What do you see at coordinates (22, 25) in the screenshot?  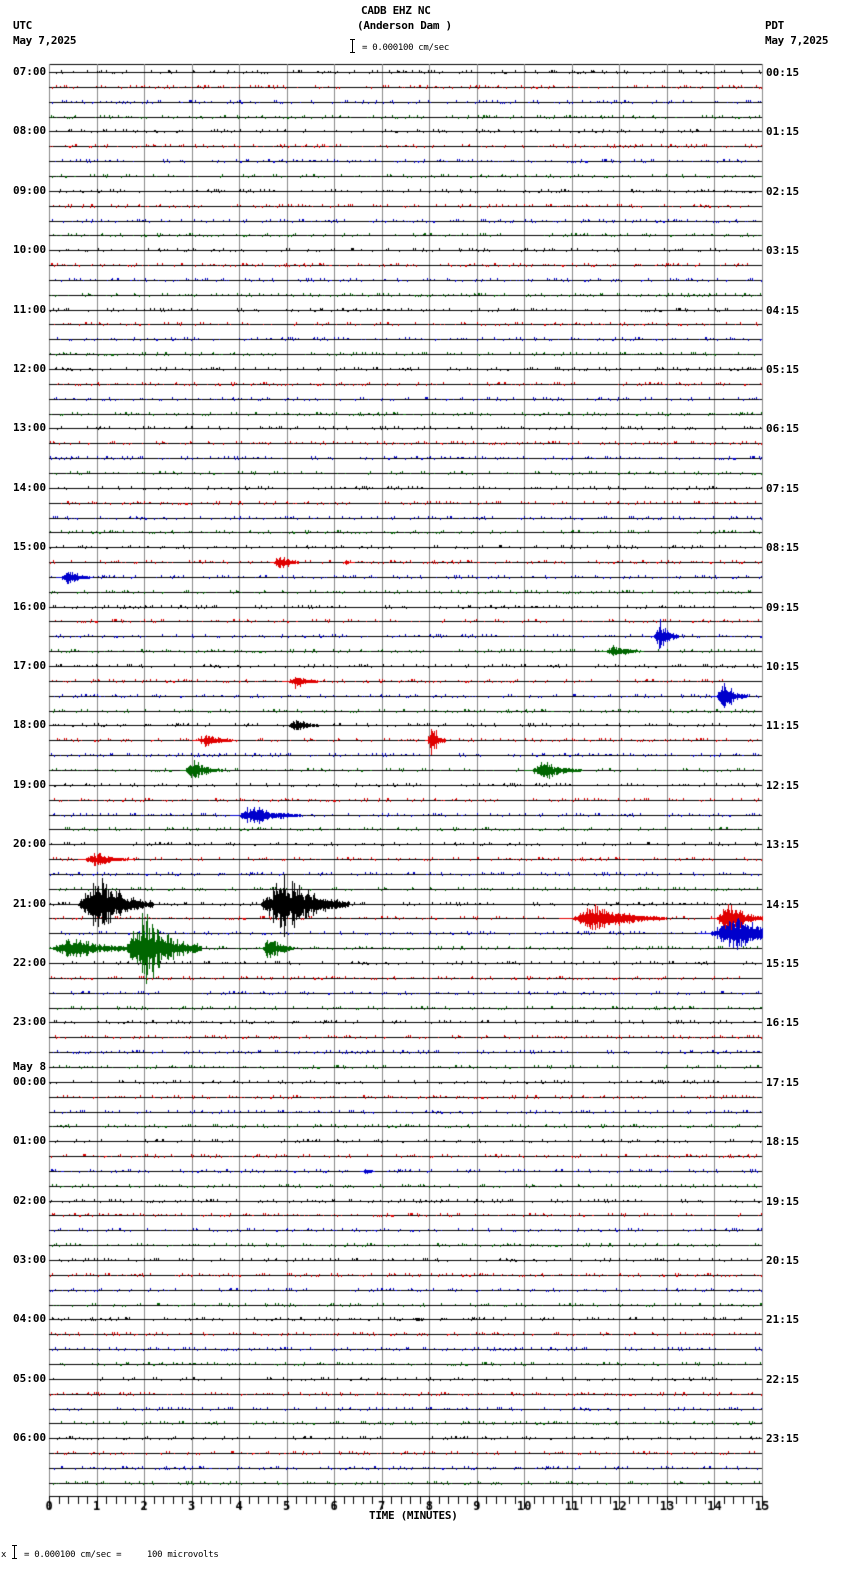 I see `left-timezone: UTC` at bounding box center [22, 25].